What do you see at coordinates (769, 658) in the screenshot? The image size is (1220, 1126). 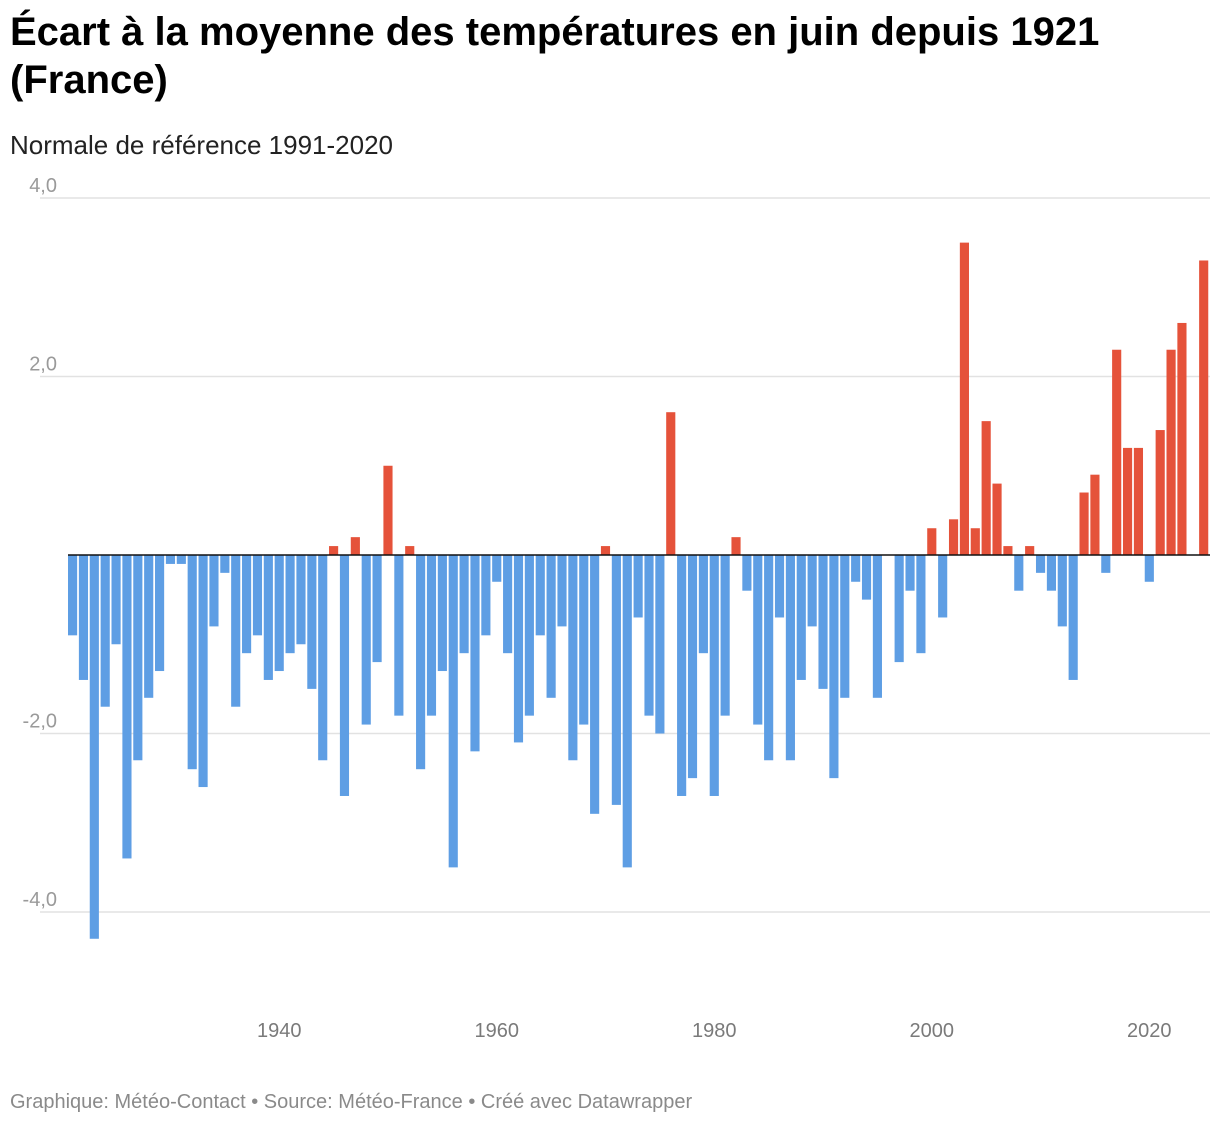 I see `bar-1985` at bounding box center [769, 658].